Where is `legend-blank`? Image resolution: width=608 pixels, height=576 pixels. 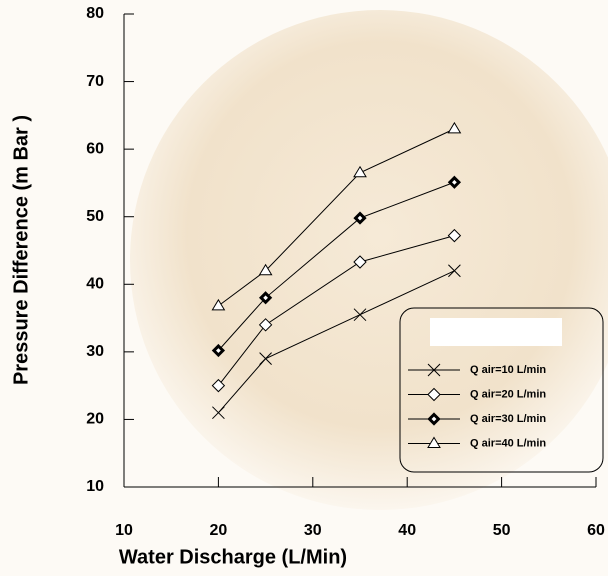
legend-blank is located at coordinates (496, 332).